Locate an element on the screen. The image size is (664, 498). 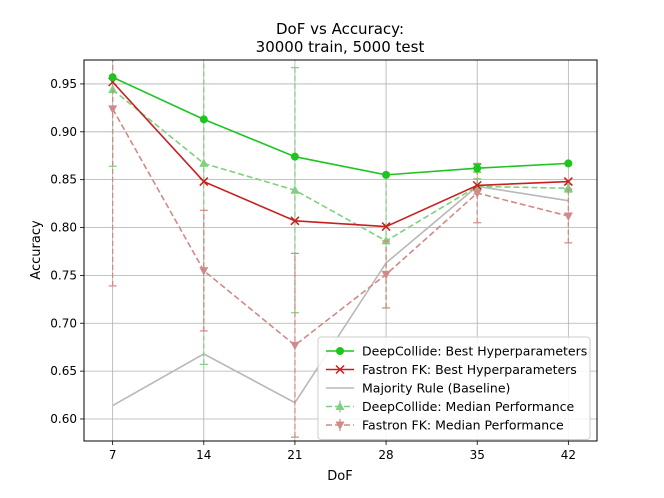
legend-item: Fastron FK: Median Performance is located at coordinates (445, 425).